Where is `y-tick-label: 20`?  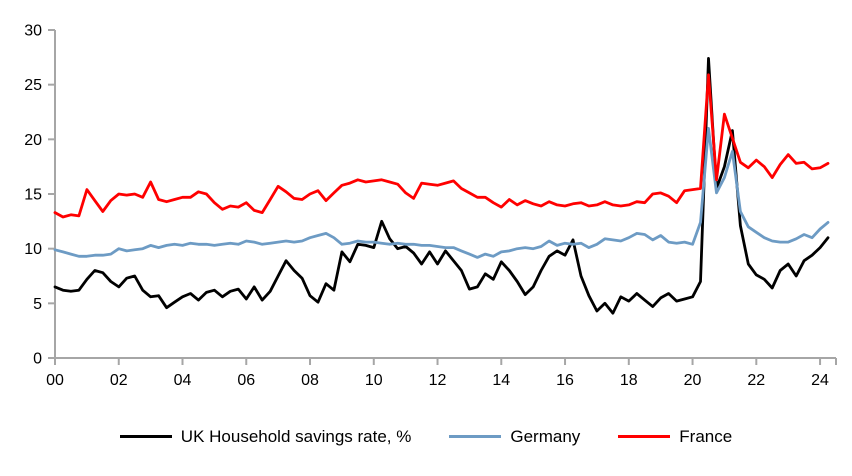 y-tick-label: 20 is located at coordinates (33, 140).